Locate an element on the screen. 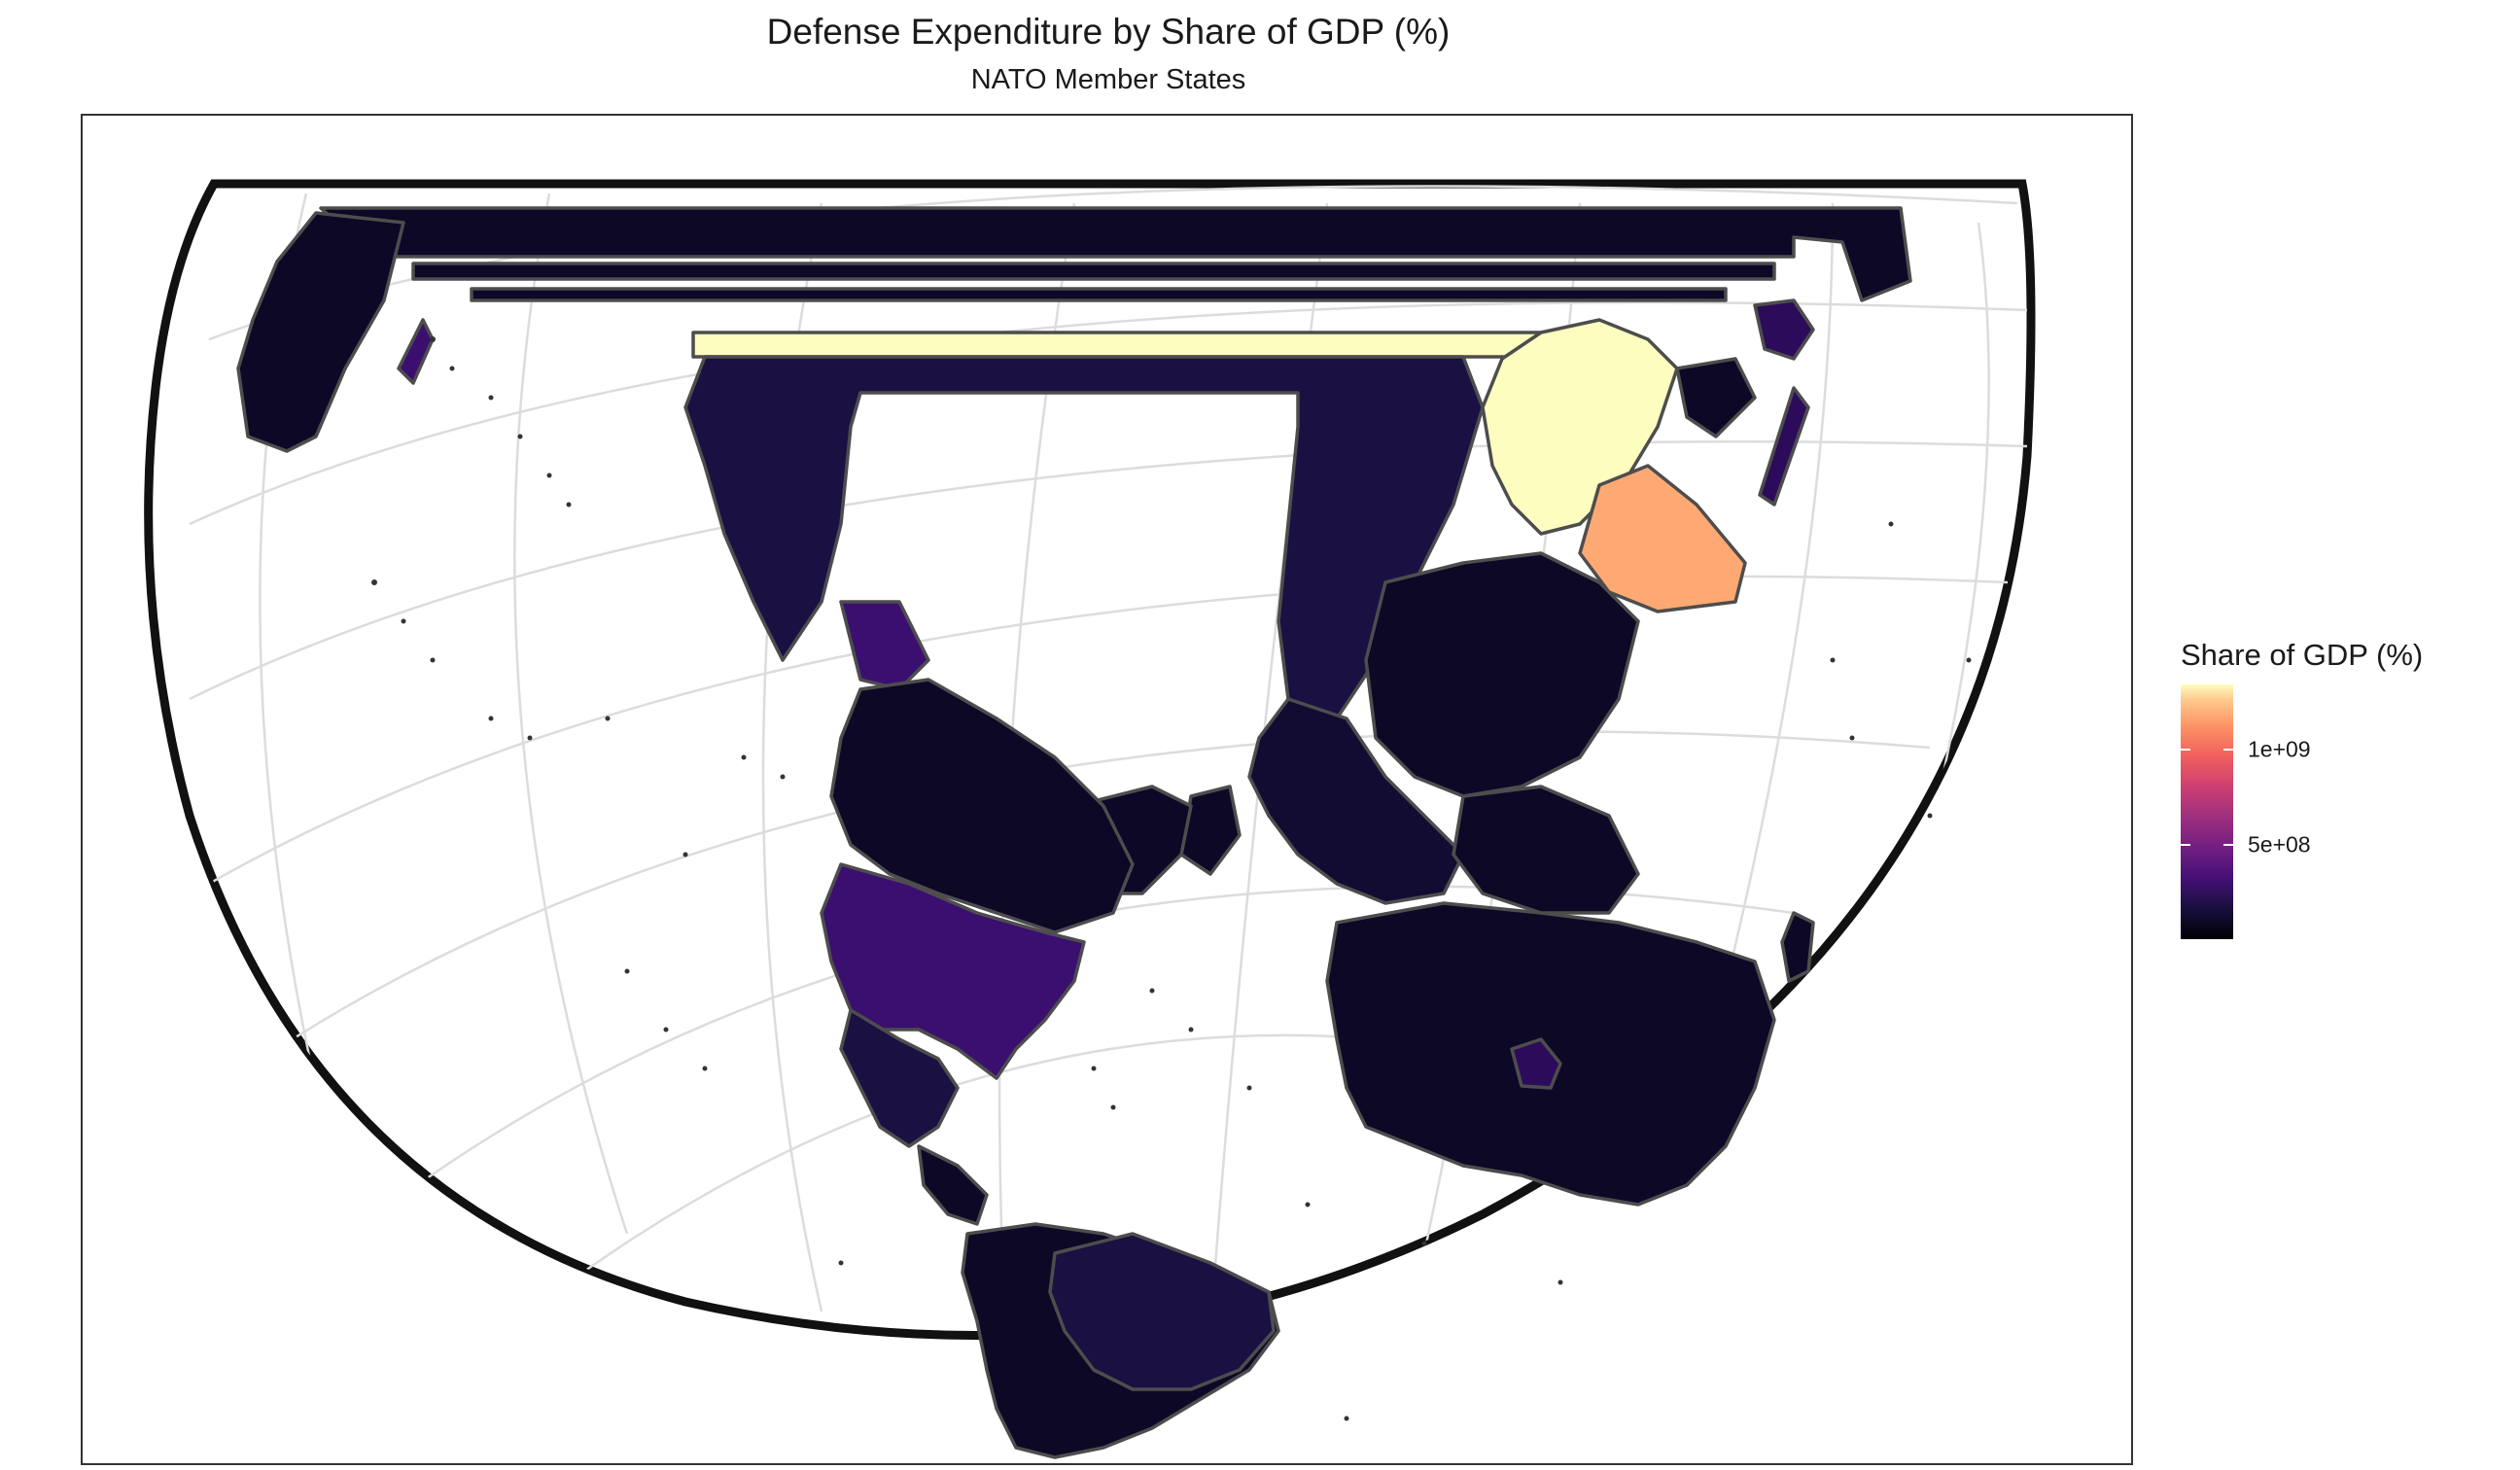 The width and height of the screenshot is (2520, 1470). region-polar-band is located at coordinates (1115, 254).